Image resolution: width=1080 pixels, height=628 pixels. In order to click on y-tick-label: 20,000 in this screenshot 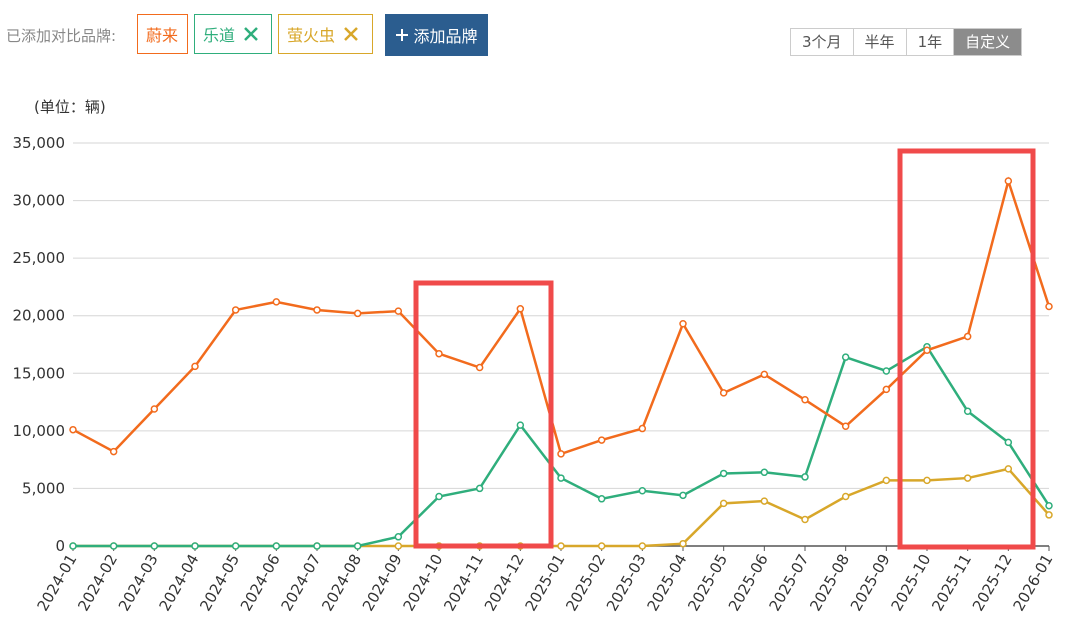, I will do `click(39, 316)`.